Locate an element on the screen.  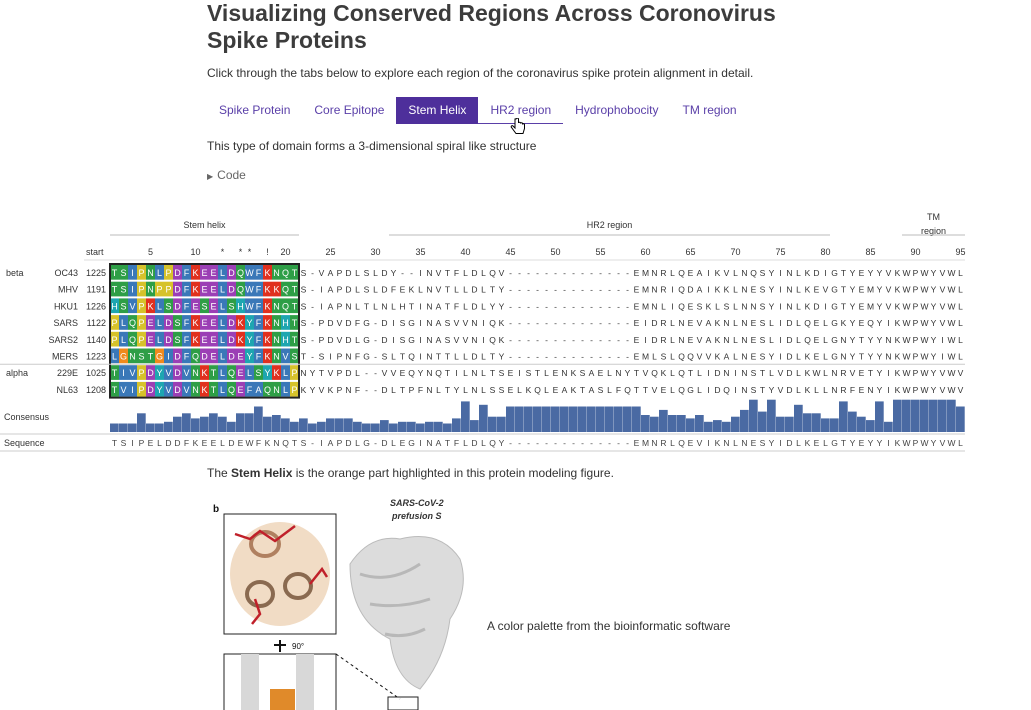
tick-label: 80 is located at coordinates (825, 252).